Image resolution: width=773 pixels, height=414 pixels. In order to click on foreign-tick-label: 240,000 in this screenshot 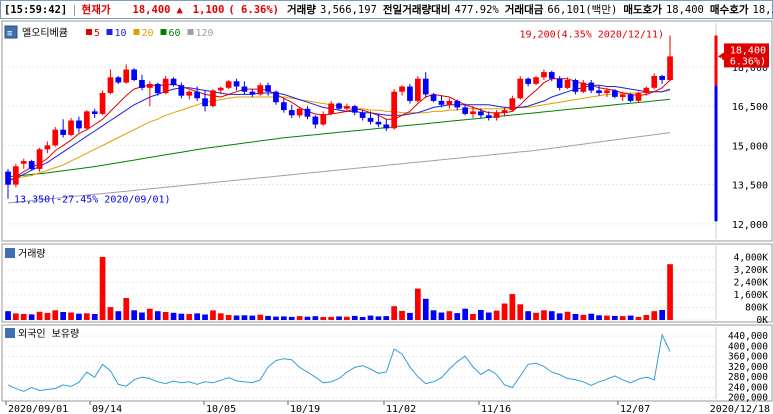, I will do `click(748, 387)`.